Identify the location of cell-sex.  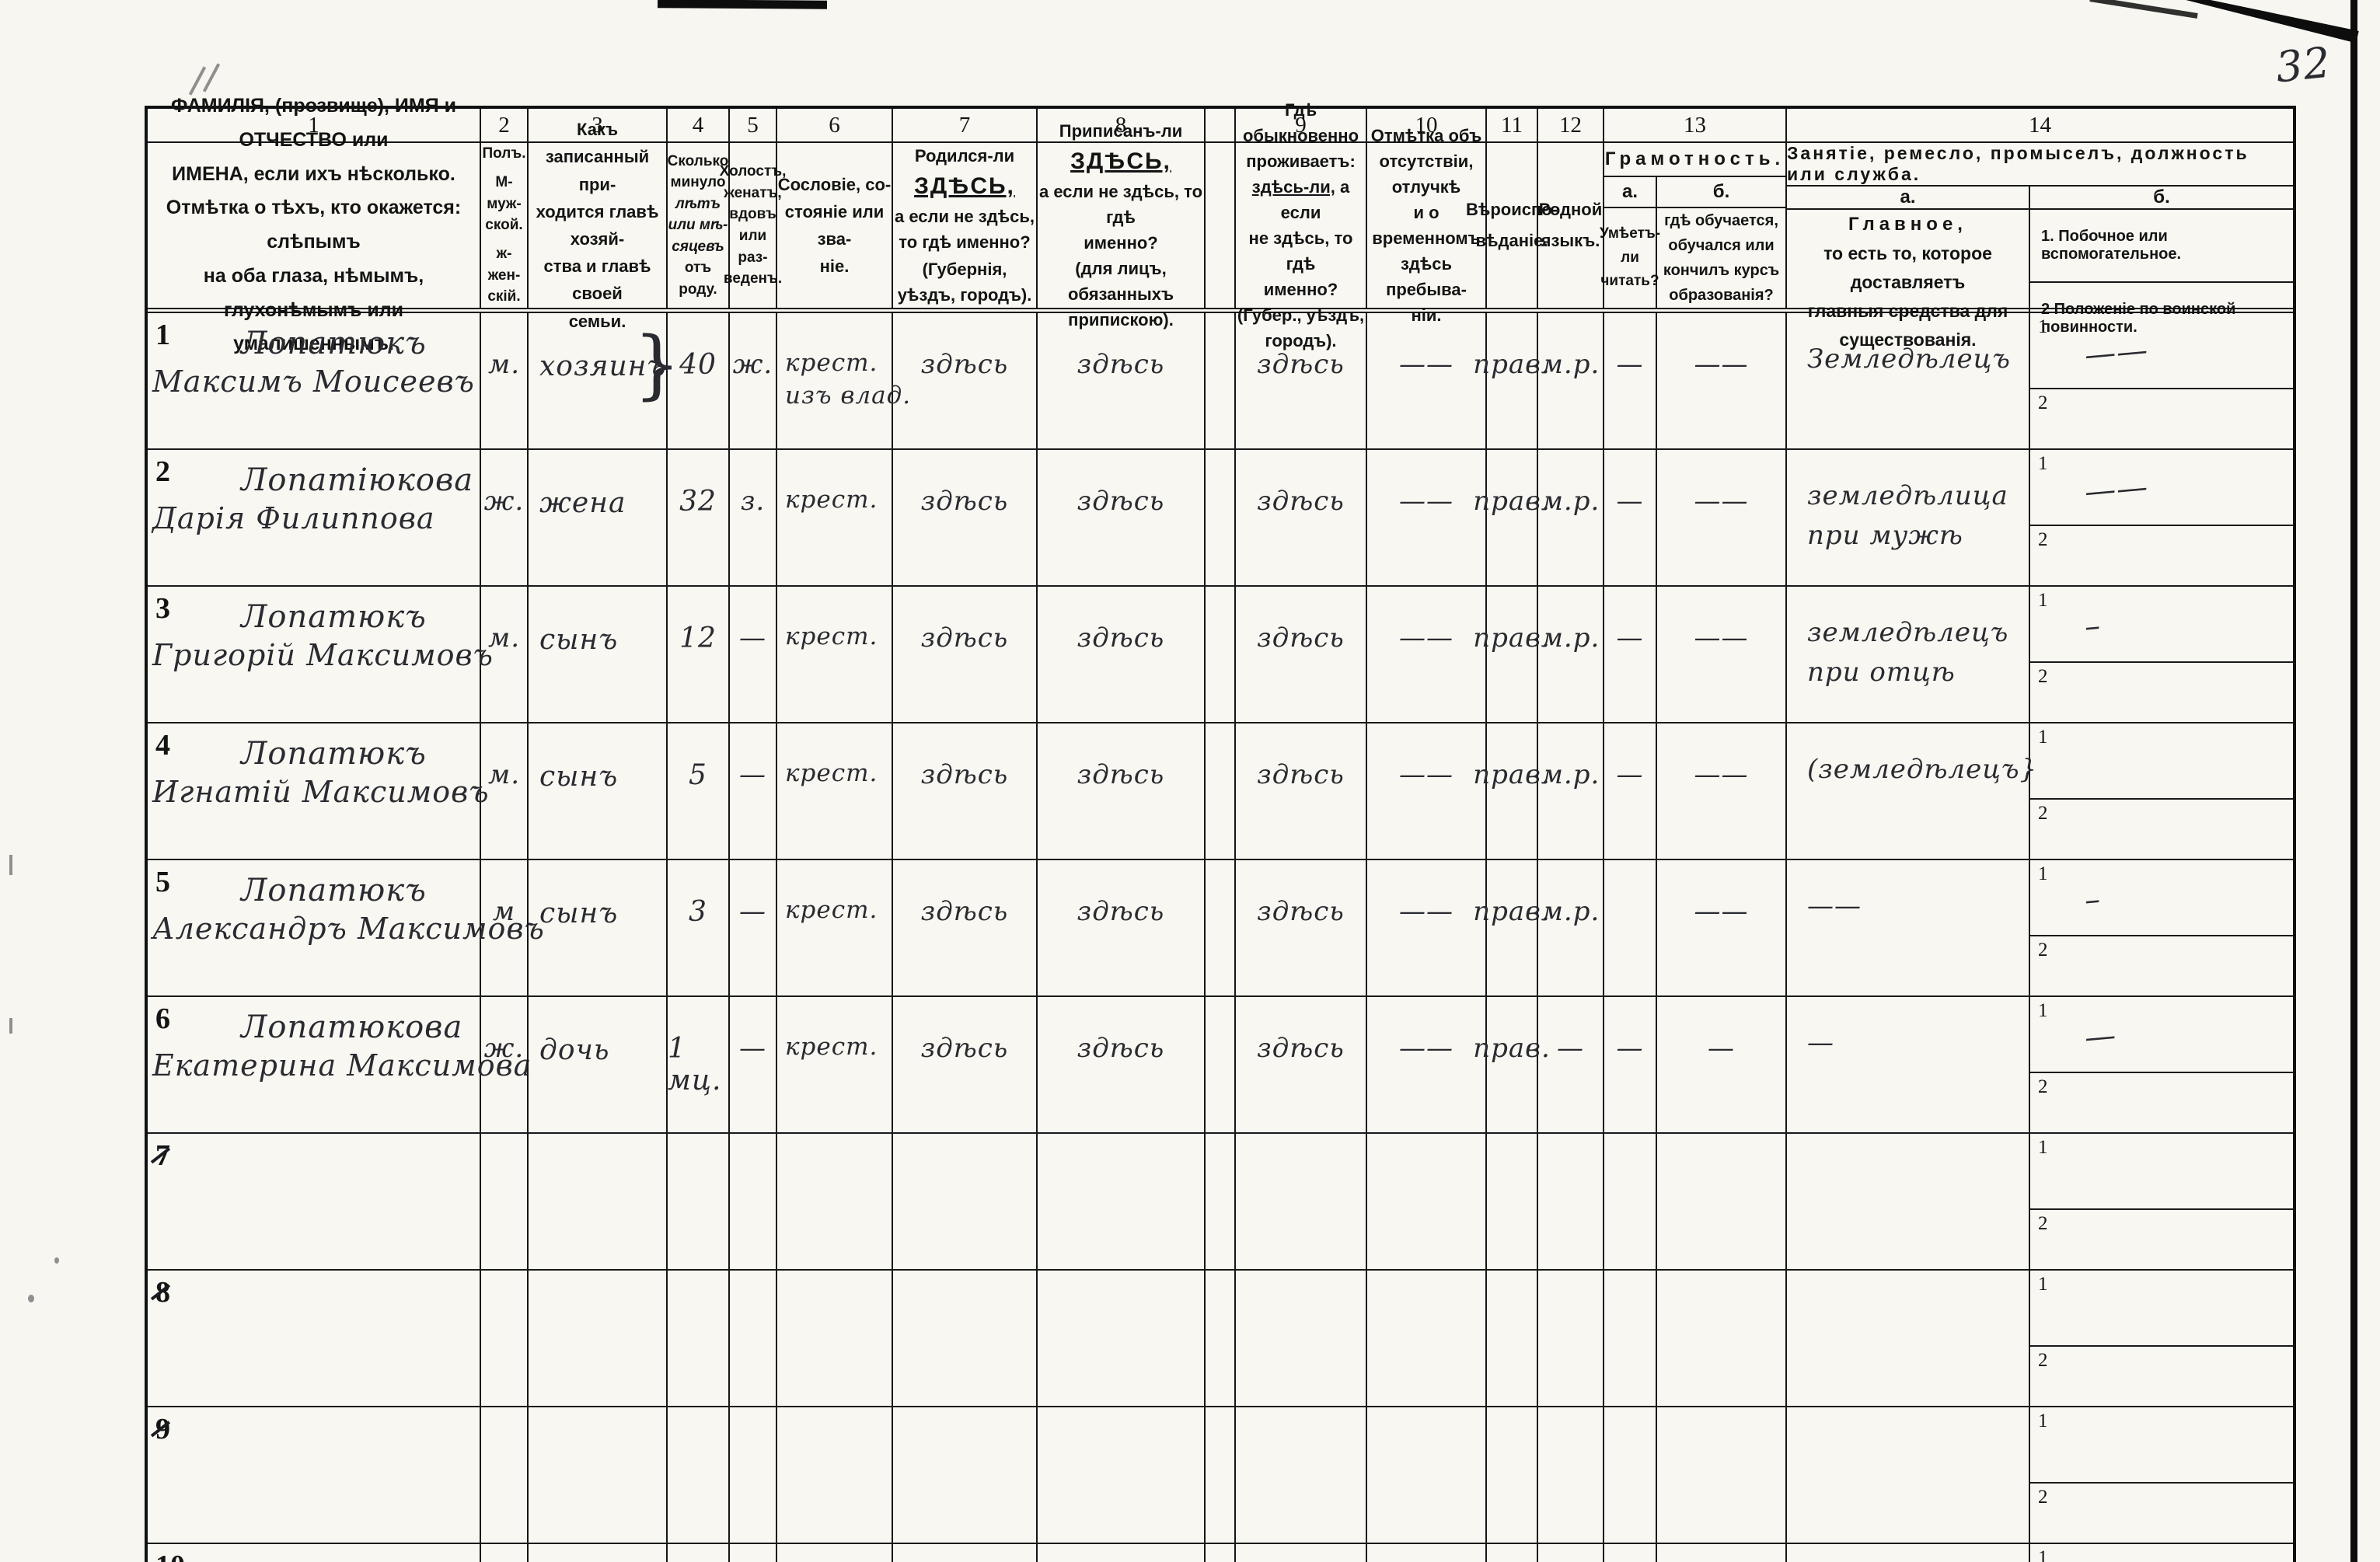
(505, 1553).